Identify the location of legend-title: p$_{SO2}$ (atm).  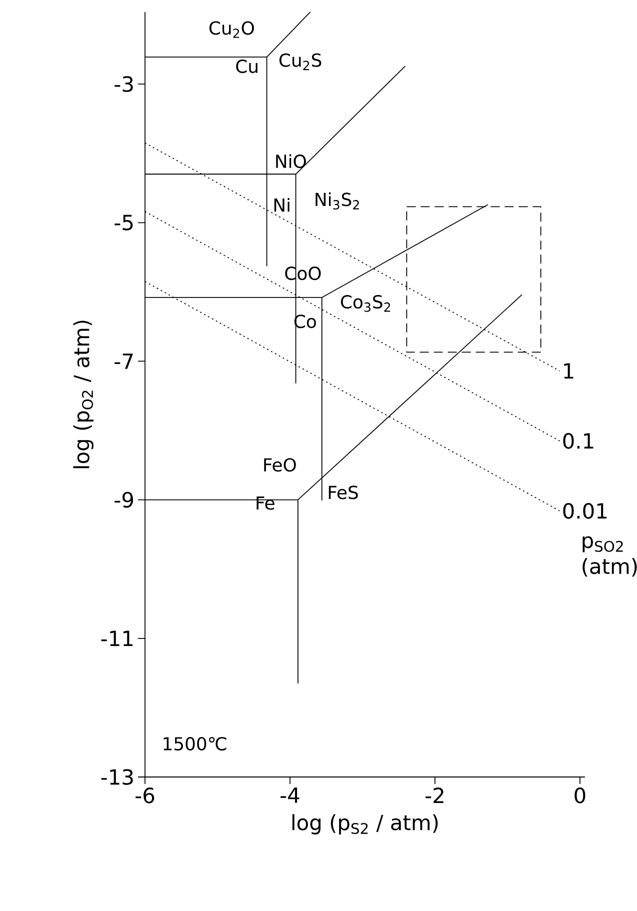
(609, 556).